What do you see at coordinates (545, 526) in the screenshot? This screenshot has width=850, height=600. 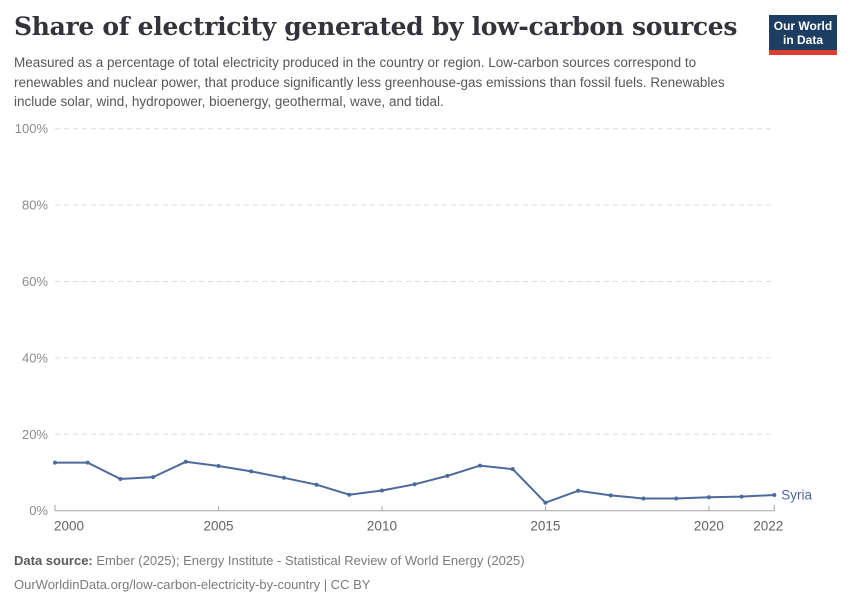 I see `x-axis-tick-label: 2015` at bounding box center [545, 526].